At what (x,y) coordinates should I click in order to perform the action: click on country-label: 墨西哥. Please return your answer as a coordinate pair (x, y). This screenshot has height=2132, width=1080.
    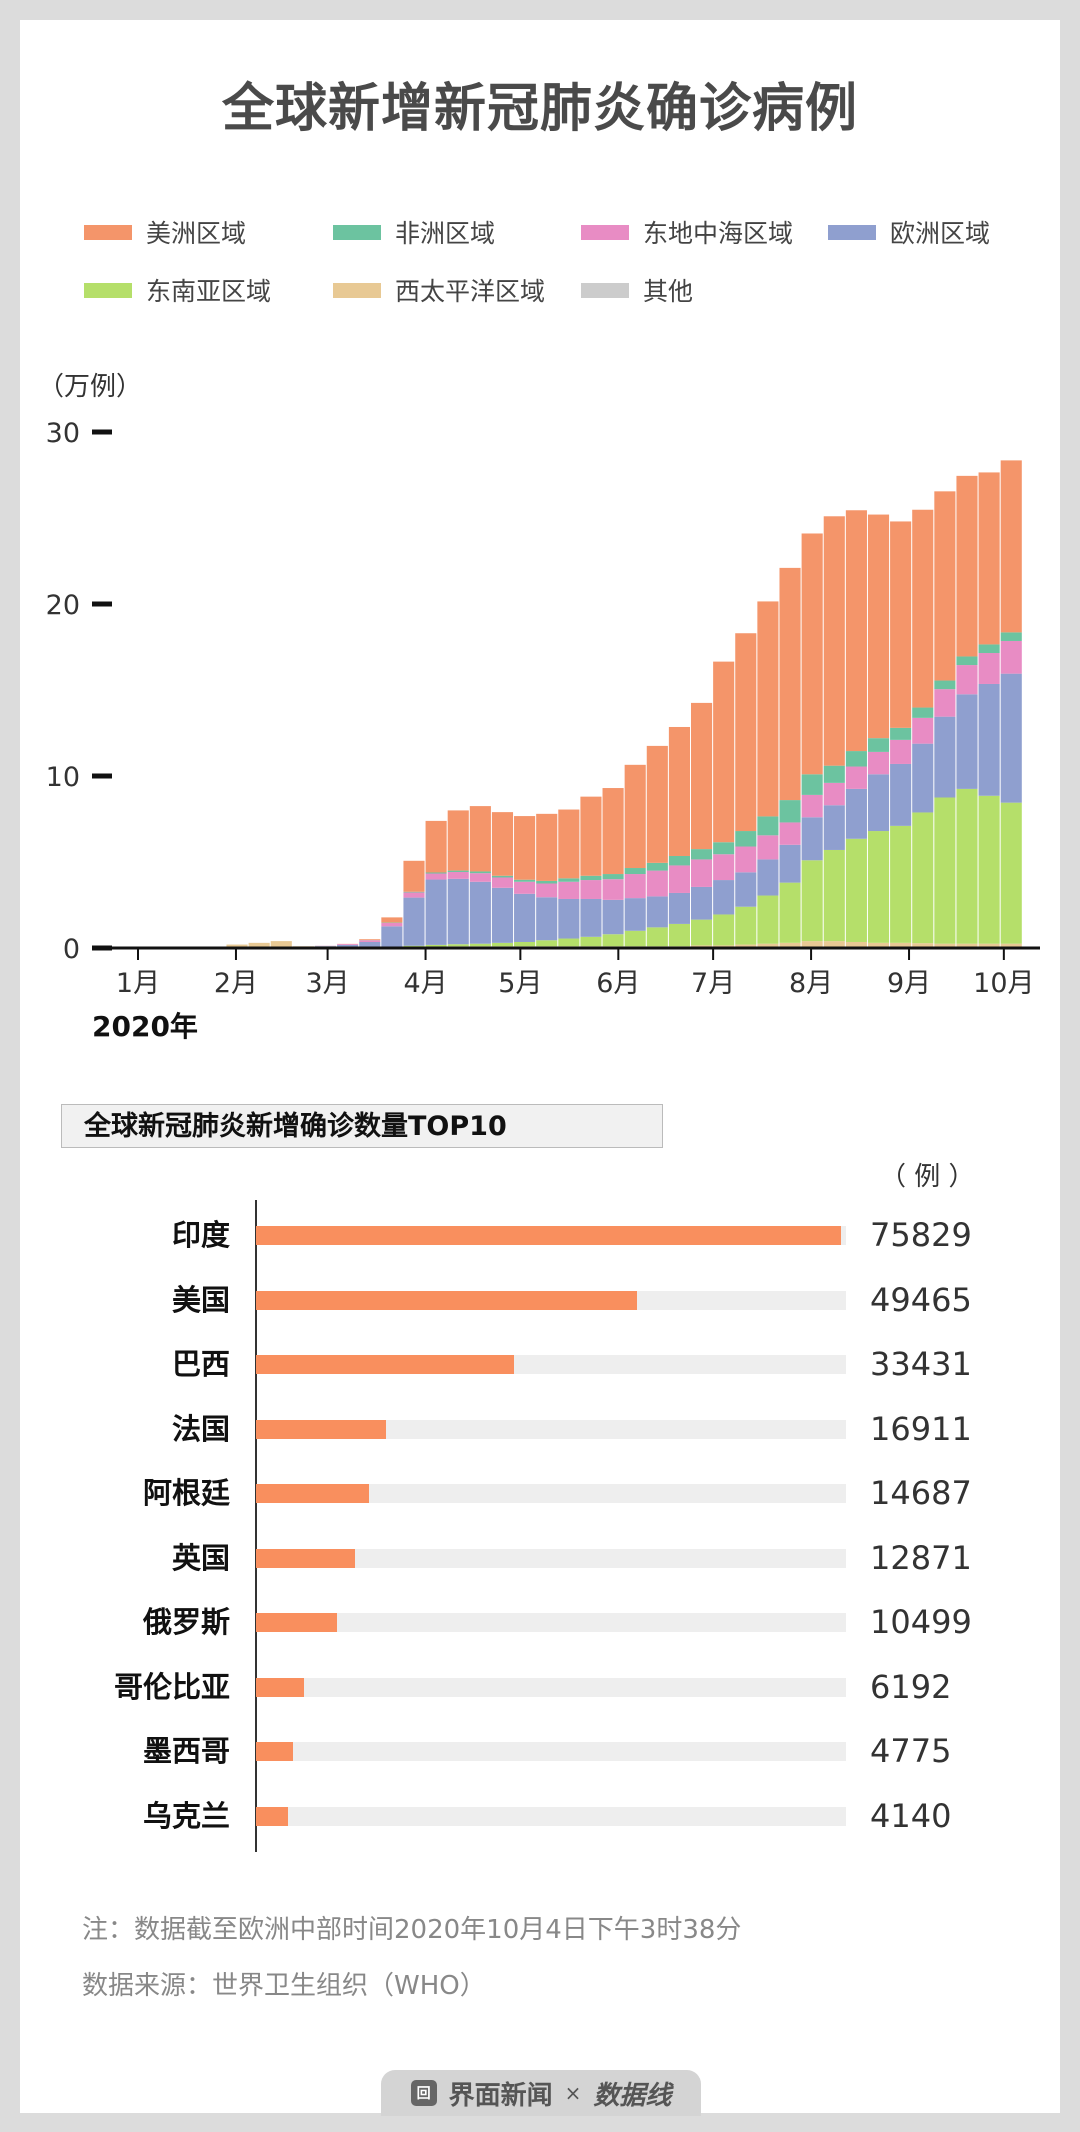
    Looking at the image, I should click on (186, 1751).